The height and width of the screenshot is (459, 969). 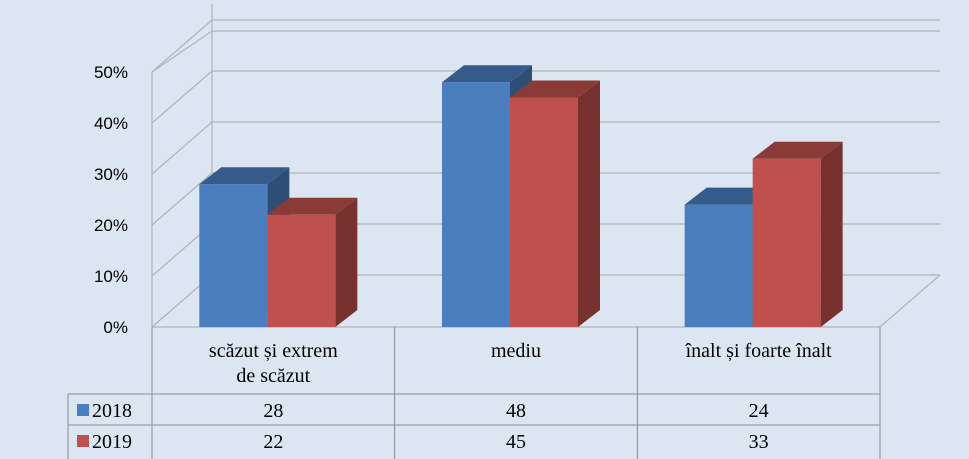 What do you see at coordinates (516, 411) in the screenshot?
I see `table-value-cell: 48` at bounding box center [516, 411].